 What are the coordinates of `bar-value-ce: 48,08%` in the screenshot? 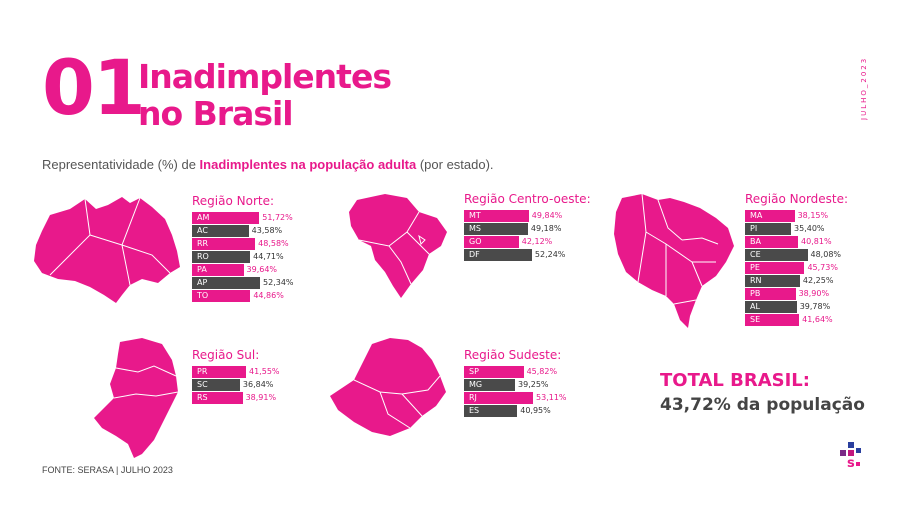 It's located at (826, 254).